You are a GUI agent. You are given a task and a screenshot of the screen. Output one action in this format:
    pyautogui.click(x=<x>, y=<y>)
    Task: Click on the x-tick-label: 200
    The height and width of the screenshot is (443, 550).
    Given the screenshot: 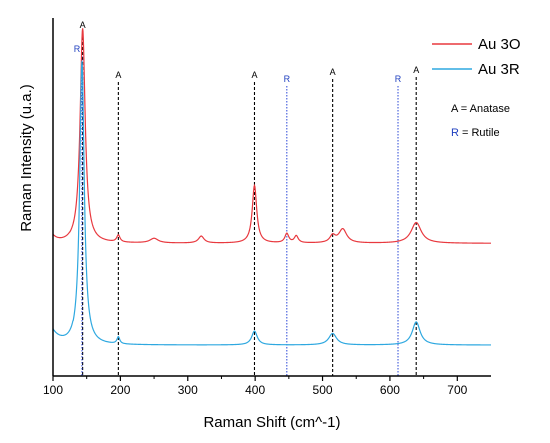 What is the action you would take?
    pyautogui.click(x=120, y=390)
    